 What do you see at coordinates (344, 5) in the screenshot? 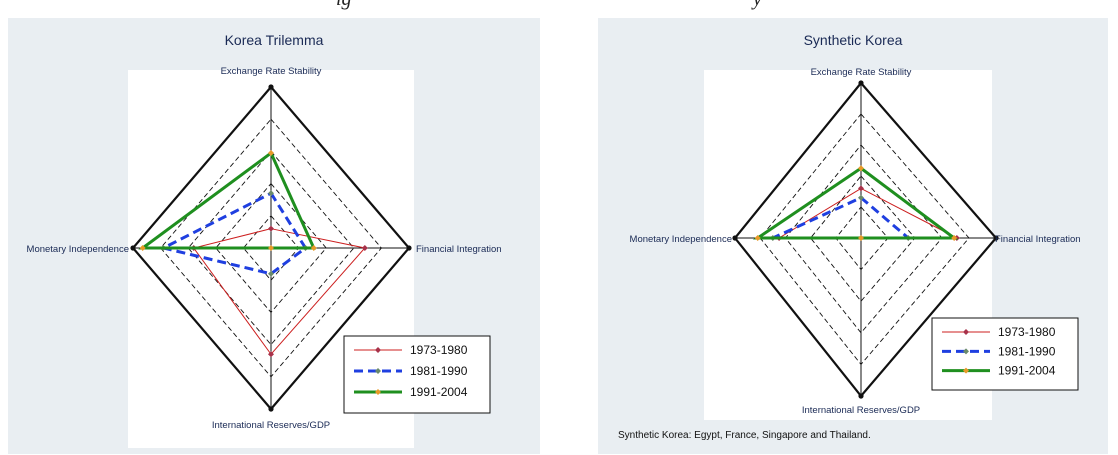
I see `header-fragment-left: ig` at bounding box center [344, 5].